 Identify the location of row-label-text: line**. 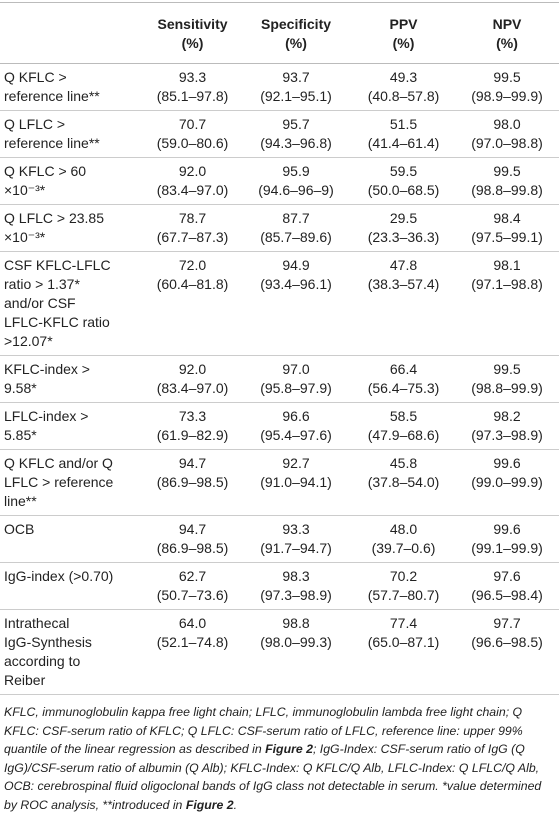
(20, 501).